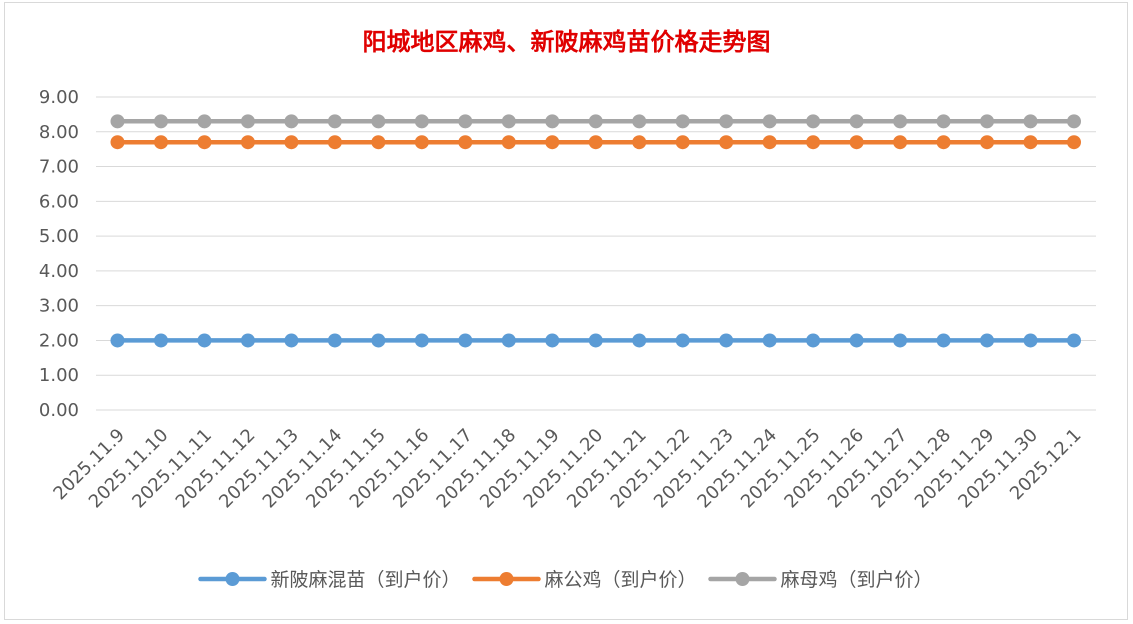 Image resolution: width=1133 pixels, height=624 pixels. I want to click on y-tick-label: 8.00, so click(59, 132).